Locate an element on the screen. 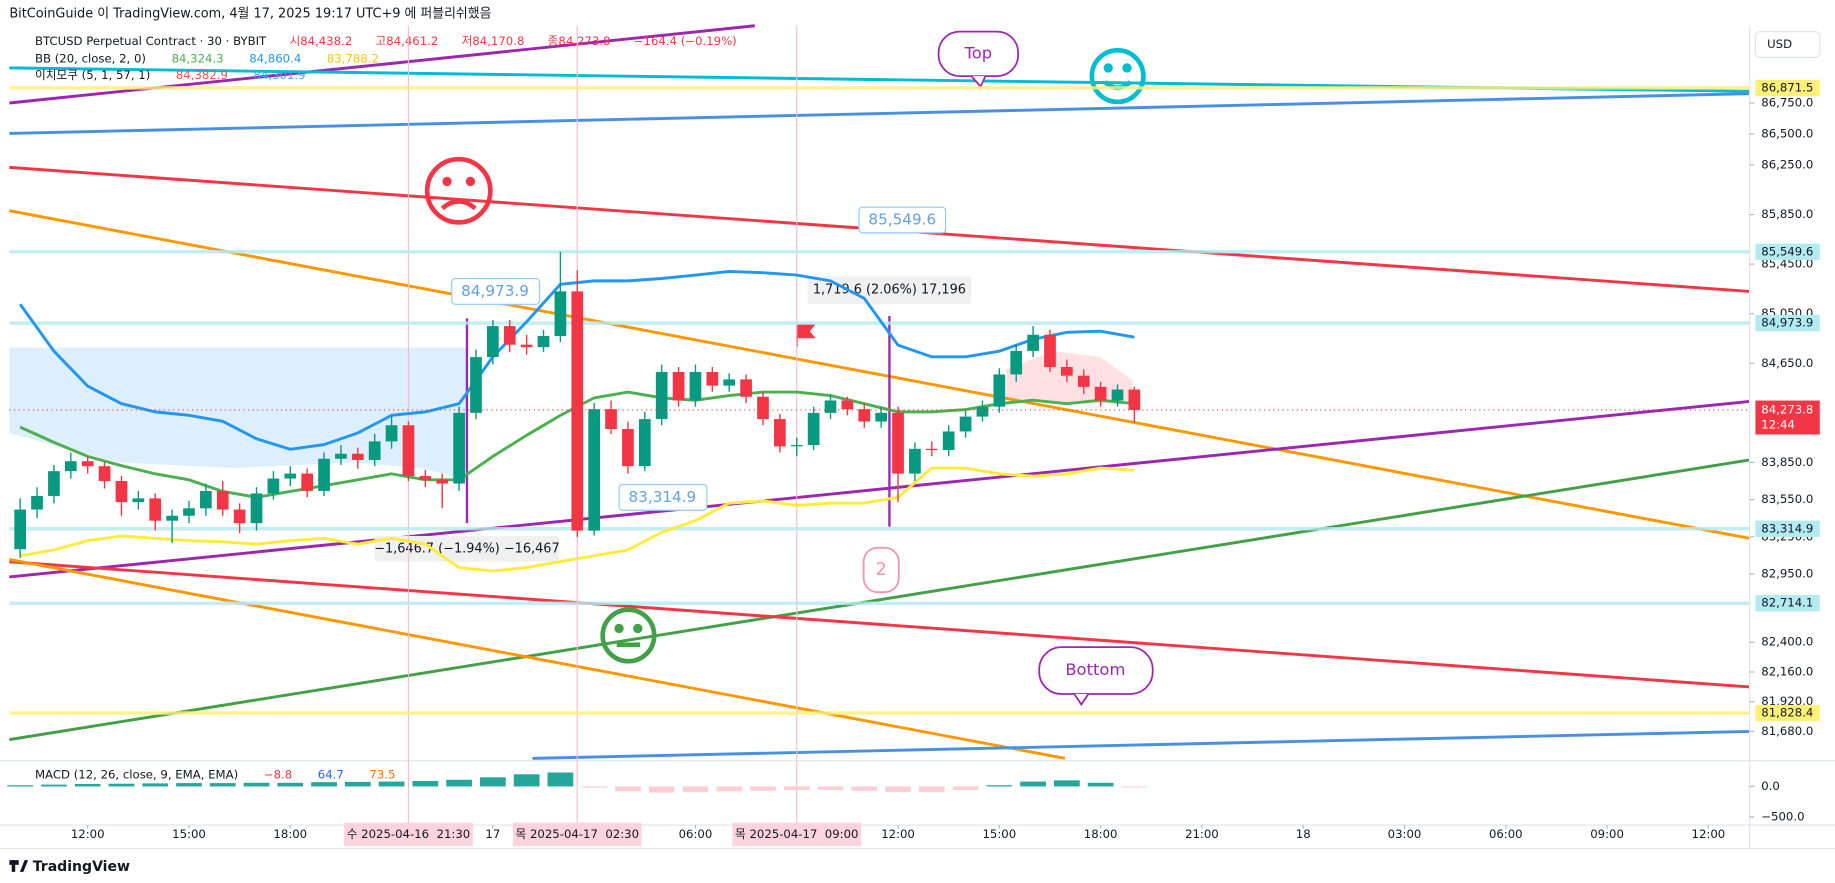 This screenshot has width=1835, height=883. legend-value: −164.4 (−0.19%) is located at coordinates (685, 40).